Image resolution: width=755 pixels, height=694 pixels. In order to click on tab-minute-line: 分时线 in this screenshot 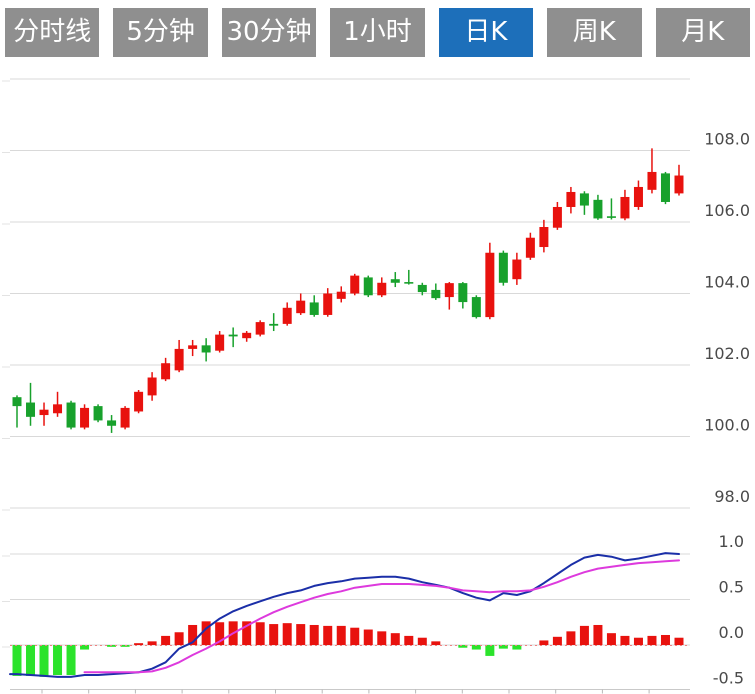, I will do `click(52, 32)`.